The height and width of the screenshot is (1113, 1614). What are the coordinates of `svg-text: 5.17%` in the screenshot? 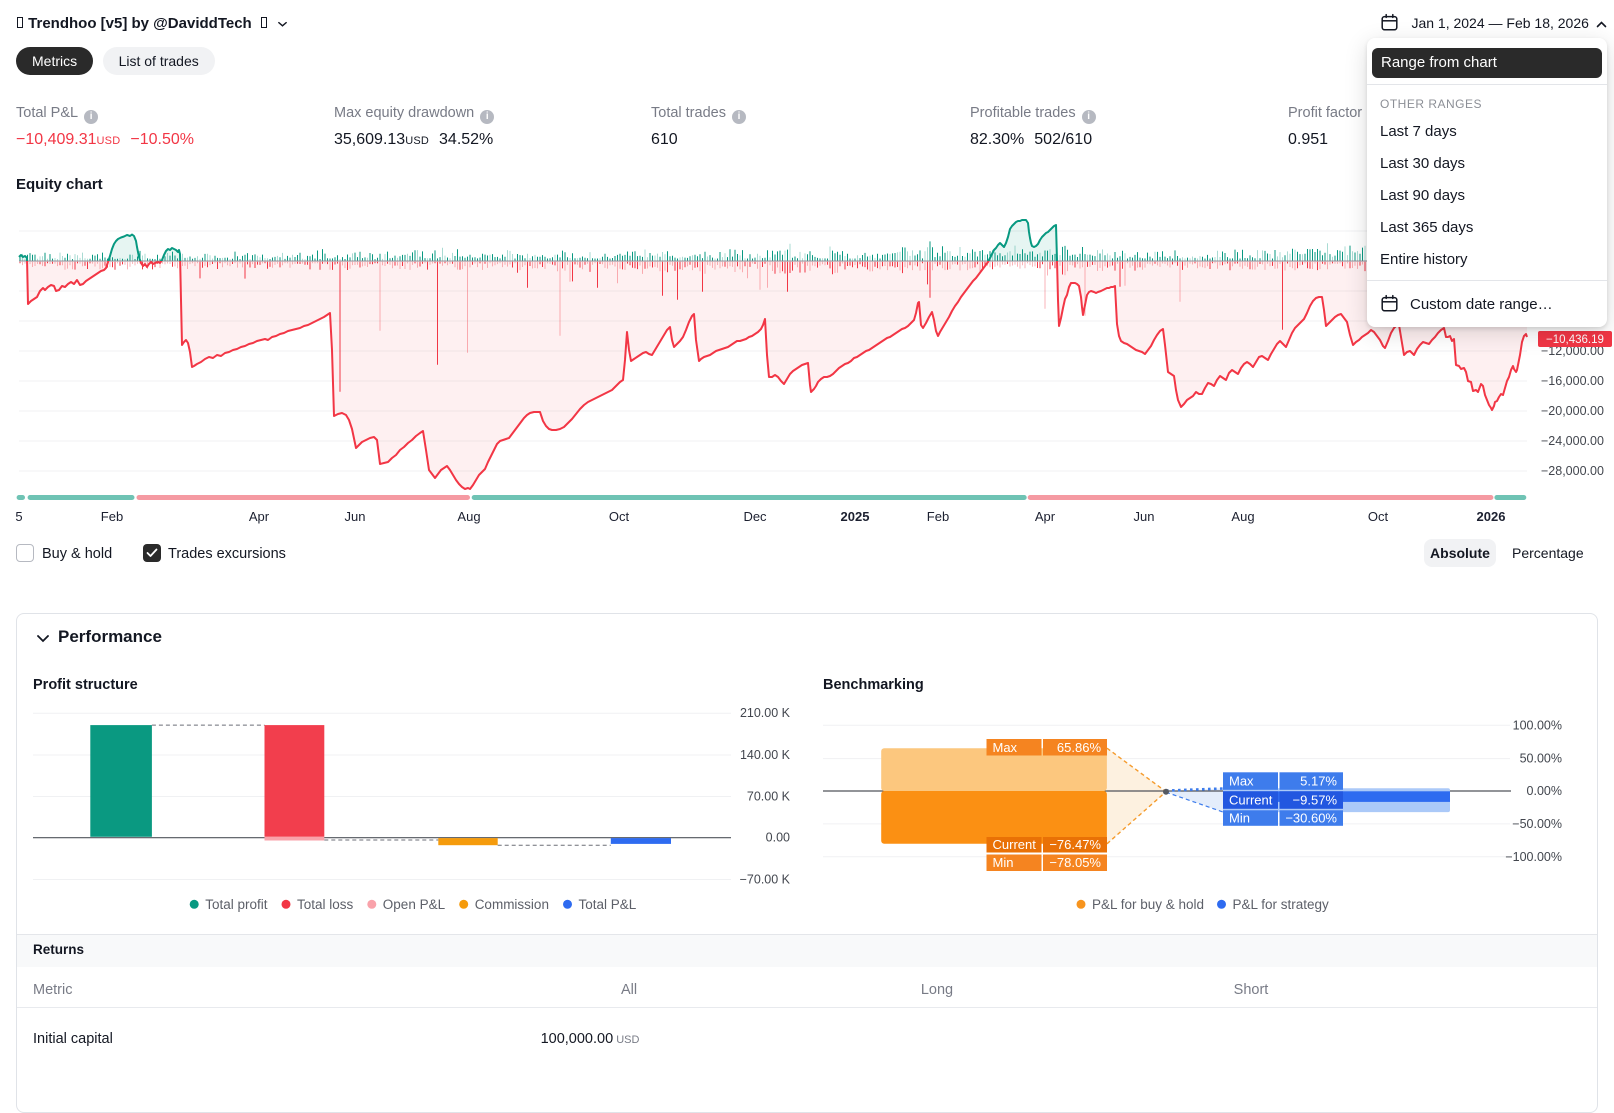 It's located at (1318, 781).